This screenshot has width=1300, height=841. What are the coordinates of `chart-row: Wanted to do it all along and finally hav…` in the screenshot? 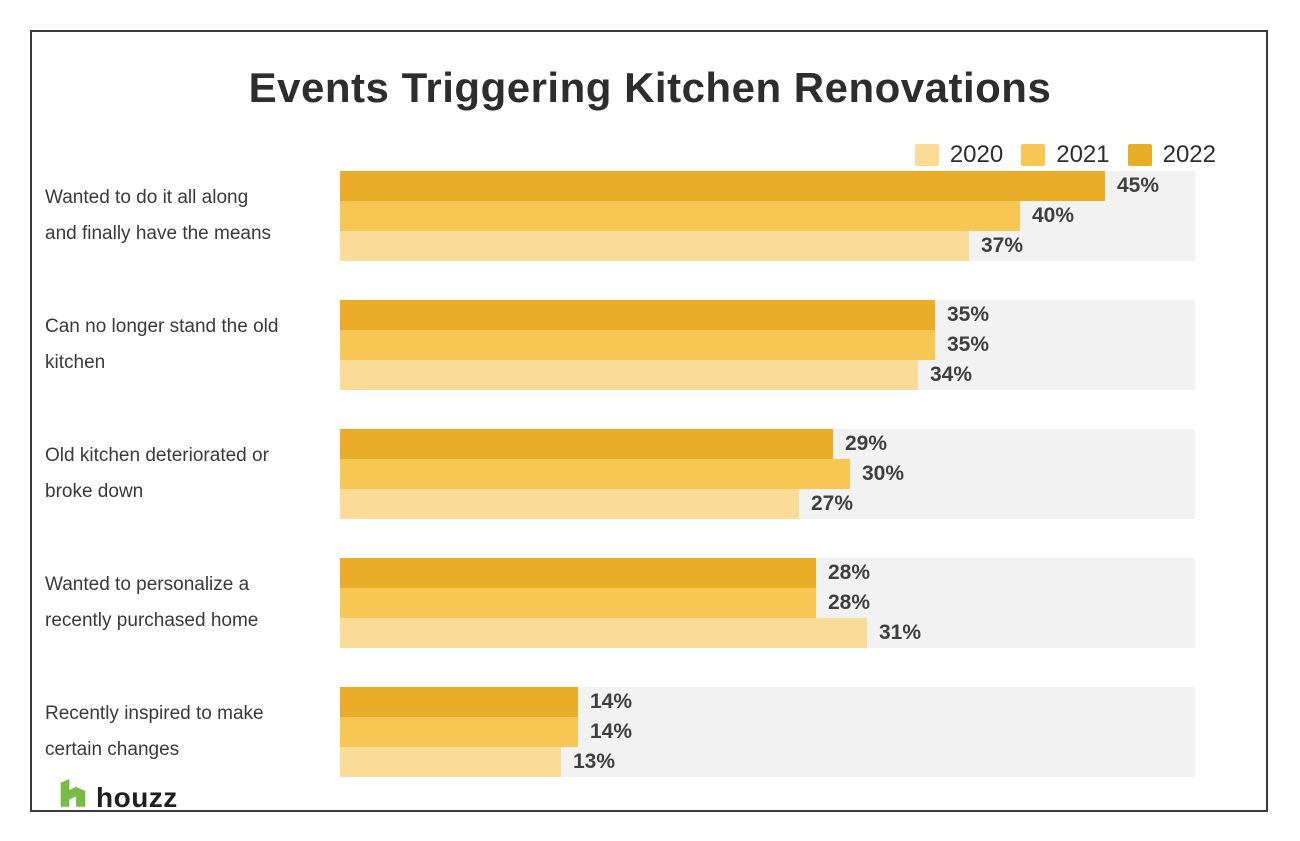 It's located at (650, 216).